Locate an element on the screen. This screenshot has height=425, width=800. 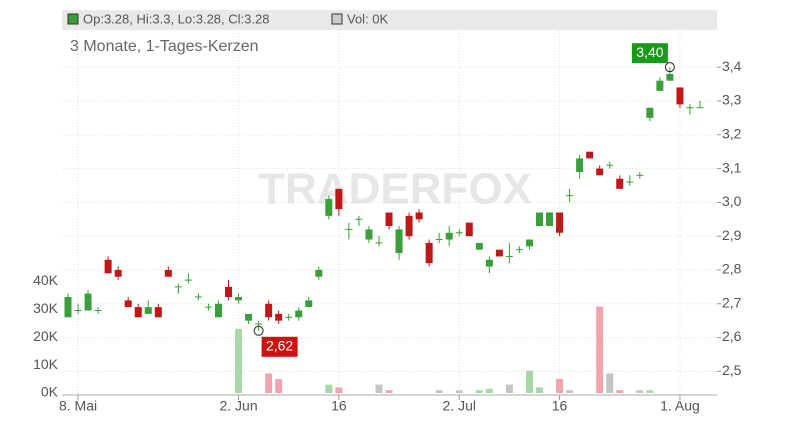
y2-tick-label: 10K is located at coordinates (46, 364).